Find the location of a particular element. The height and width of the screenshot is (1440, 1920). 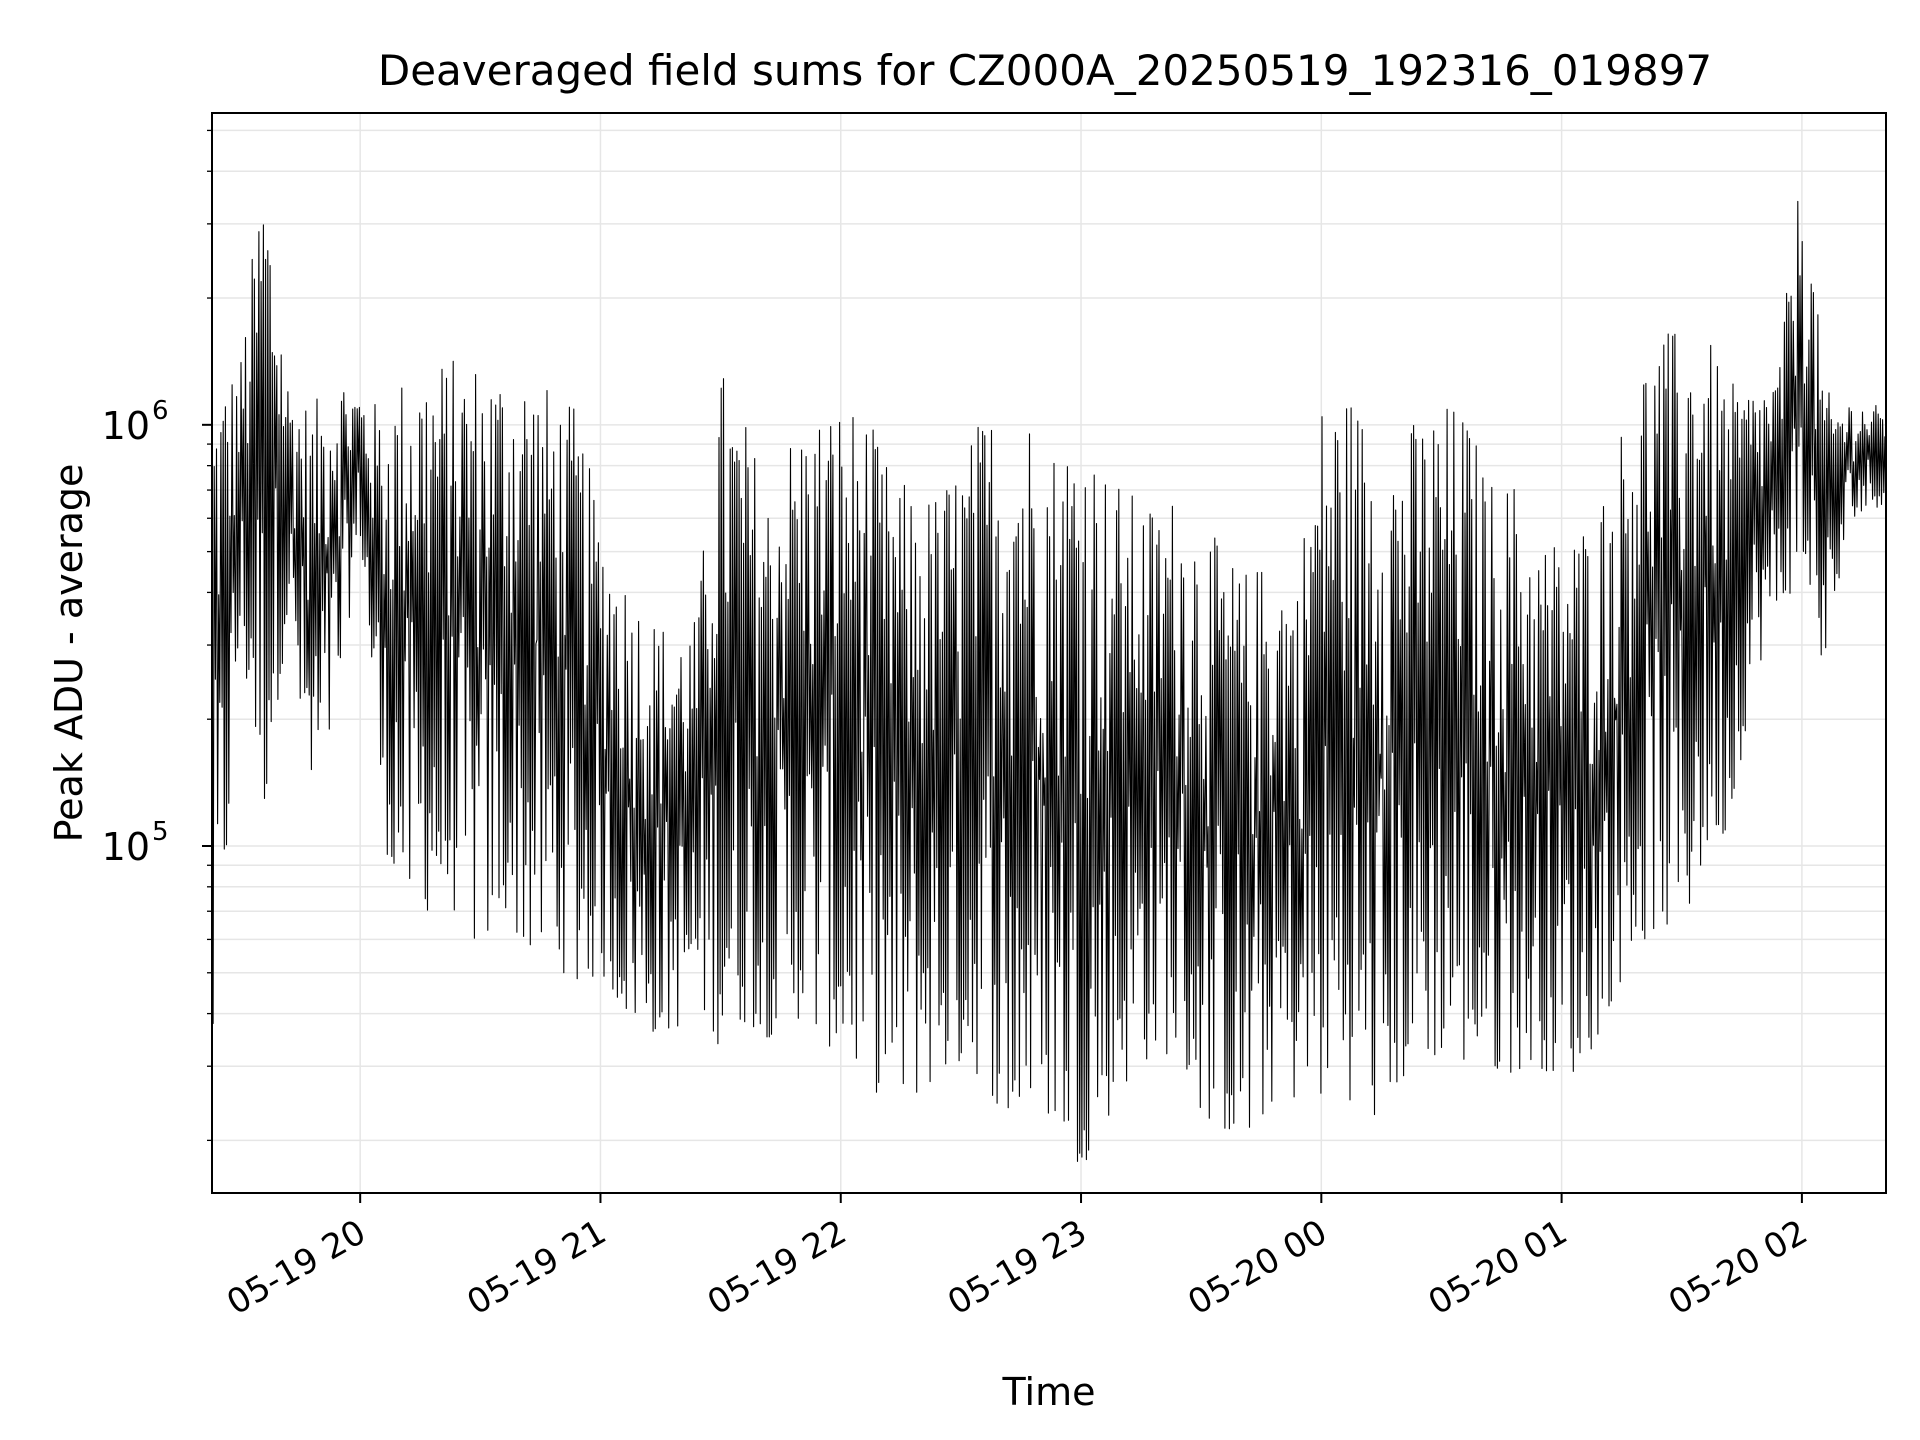

y-tick-exponent: 6 is located at coordinates (160, 411).